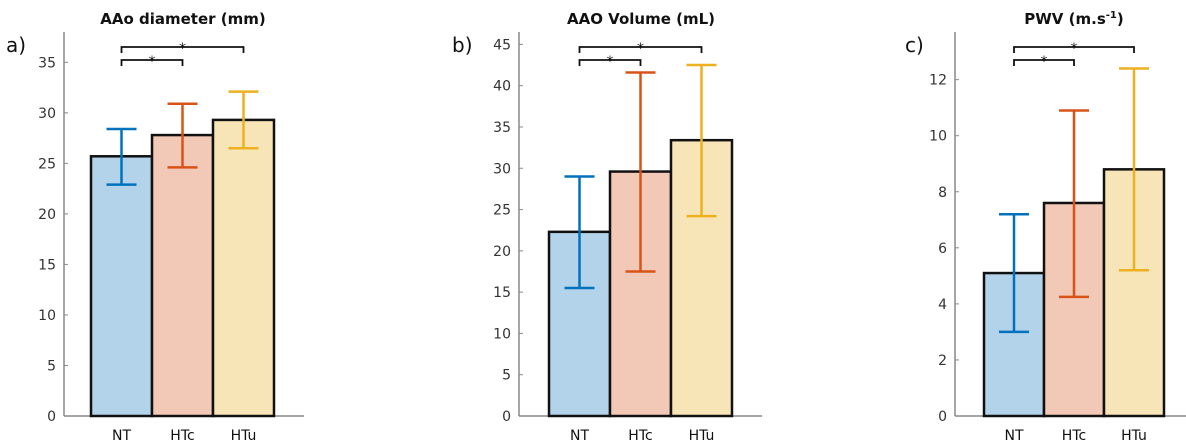  I want to click on panel-label-b: b), so click(462, 45).